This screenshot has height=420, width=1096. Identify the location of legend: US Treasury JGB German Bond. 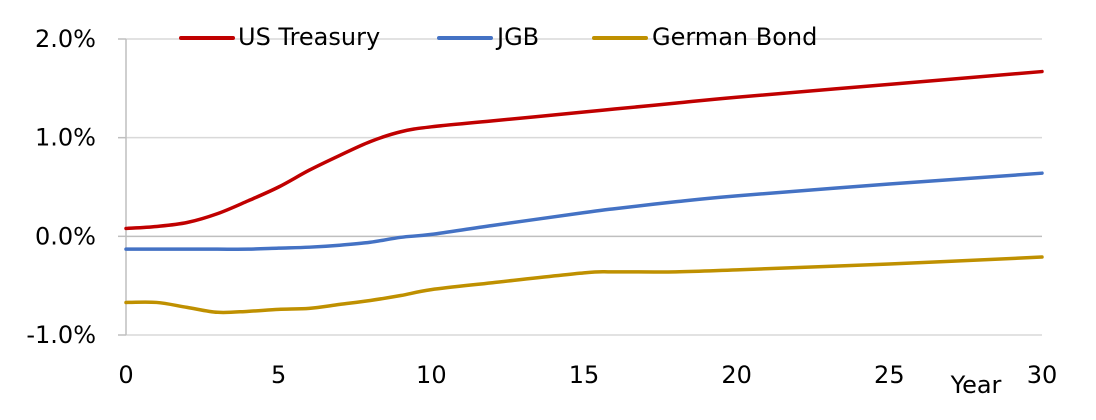
(498, 37).